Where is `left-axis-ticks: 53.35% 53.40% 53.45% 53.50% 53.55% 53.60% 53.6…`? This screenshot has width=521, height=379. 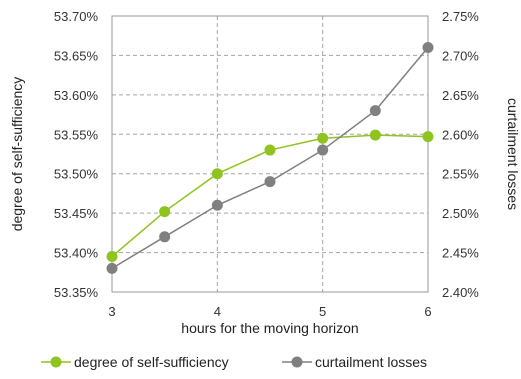
left-axis-ticks: 53.35% 53.40% 53.45% 53.50% 53.55% 53.60% 53.6… is located at coordinates (76, 154).